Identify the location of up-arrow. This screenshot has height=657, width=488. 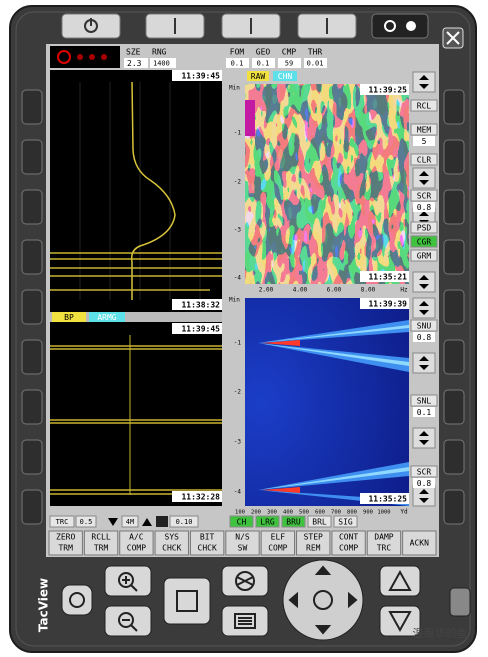
(147, 522).